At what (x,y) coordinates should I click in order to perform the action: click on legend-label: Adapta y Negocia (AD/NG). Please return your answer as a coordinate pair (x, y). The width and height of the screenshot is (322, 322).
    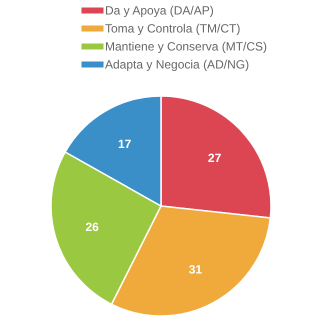
    Looking at the image, I should click on (177, 65).